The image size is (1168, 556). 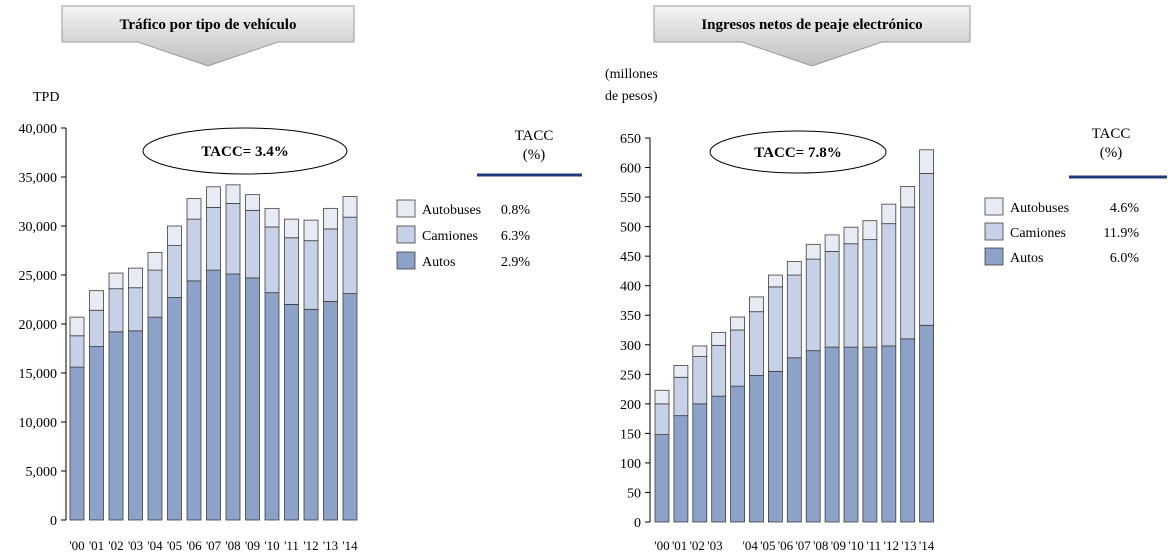 What do you see at coordinates (714, 545) in the screenshot?
I see `x-tick-label: '03` at bounding box center [714, 545].